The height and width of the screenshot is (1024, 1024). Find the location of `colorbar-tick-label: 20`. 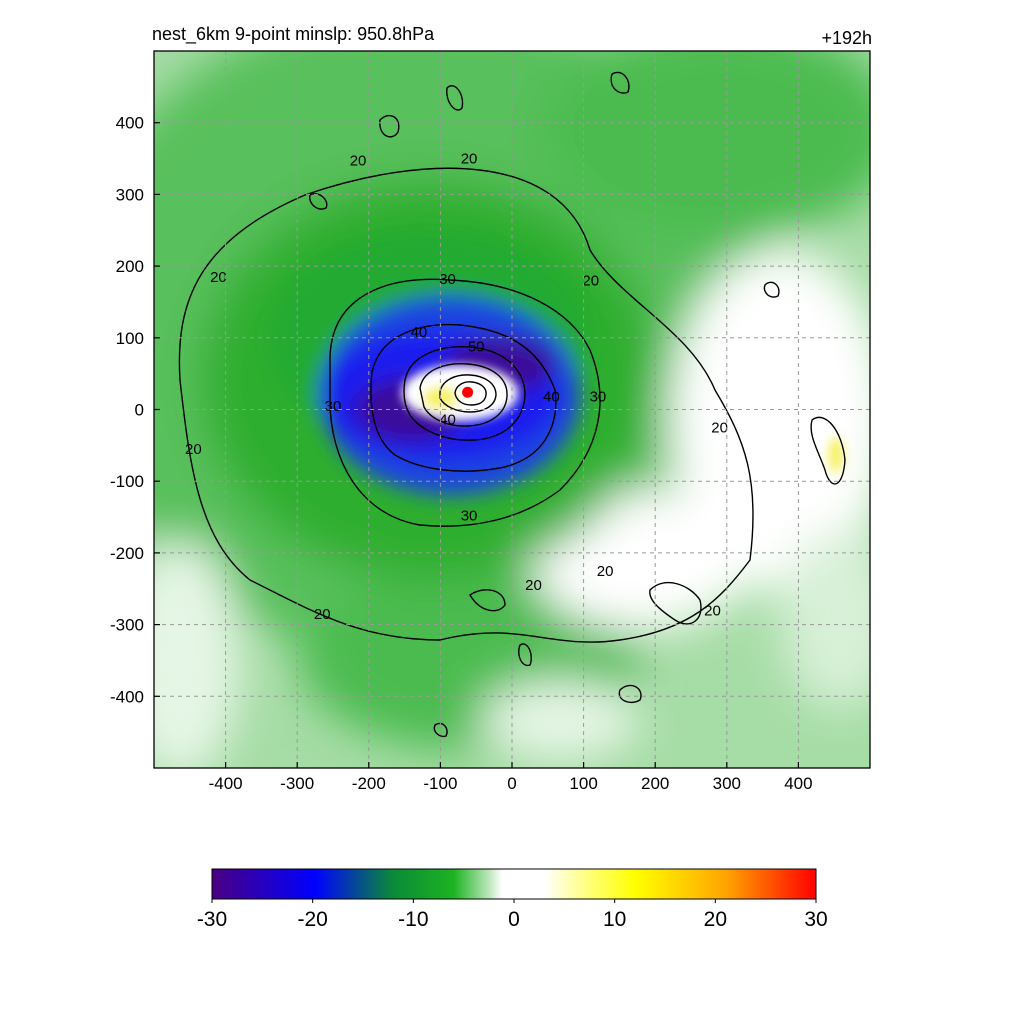

colorbar-tick-label: 20 is located at coordinates (715, 919).